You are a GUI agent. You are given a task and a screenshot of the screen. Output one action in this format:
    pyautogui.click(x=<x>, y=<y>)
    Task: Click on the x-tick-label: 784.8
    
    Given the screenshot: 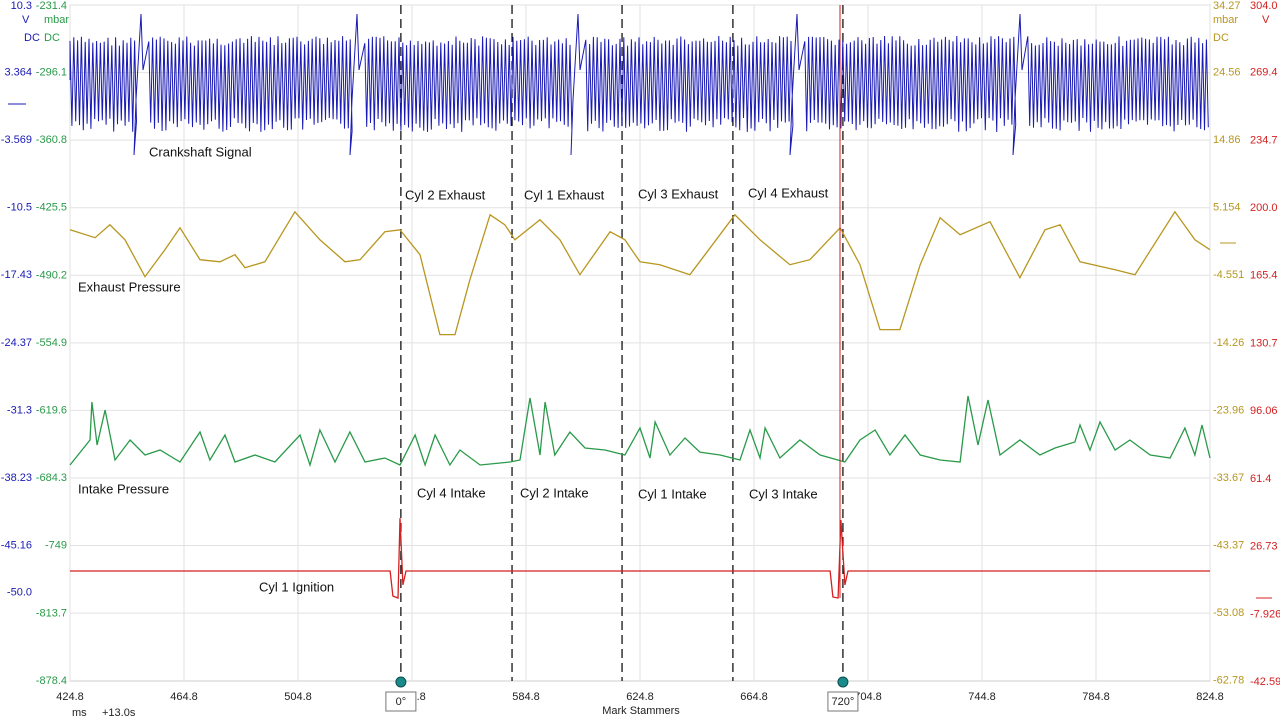 What is the action you would take?
    pyautogui.click(x=1096, y=697)
    